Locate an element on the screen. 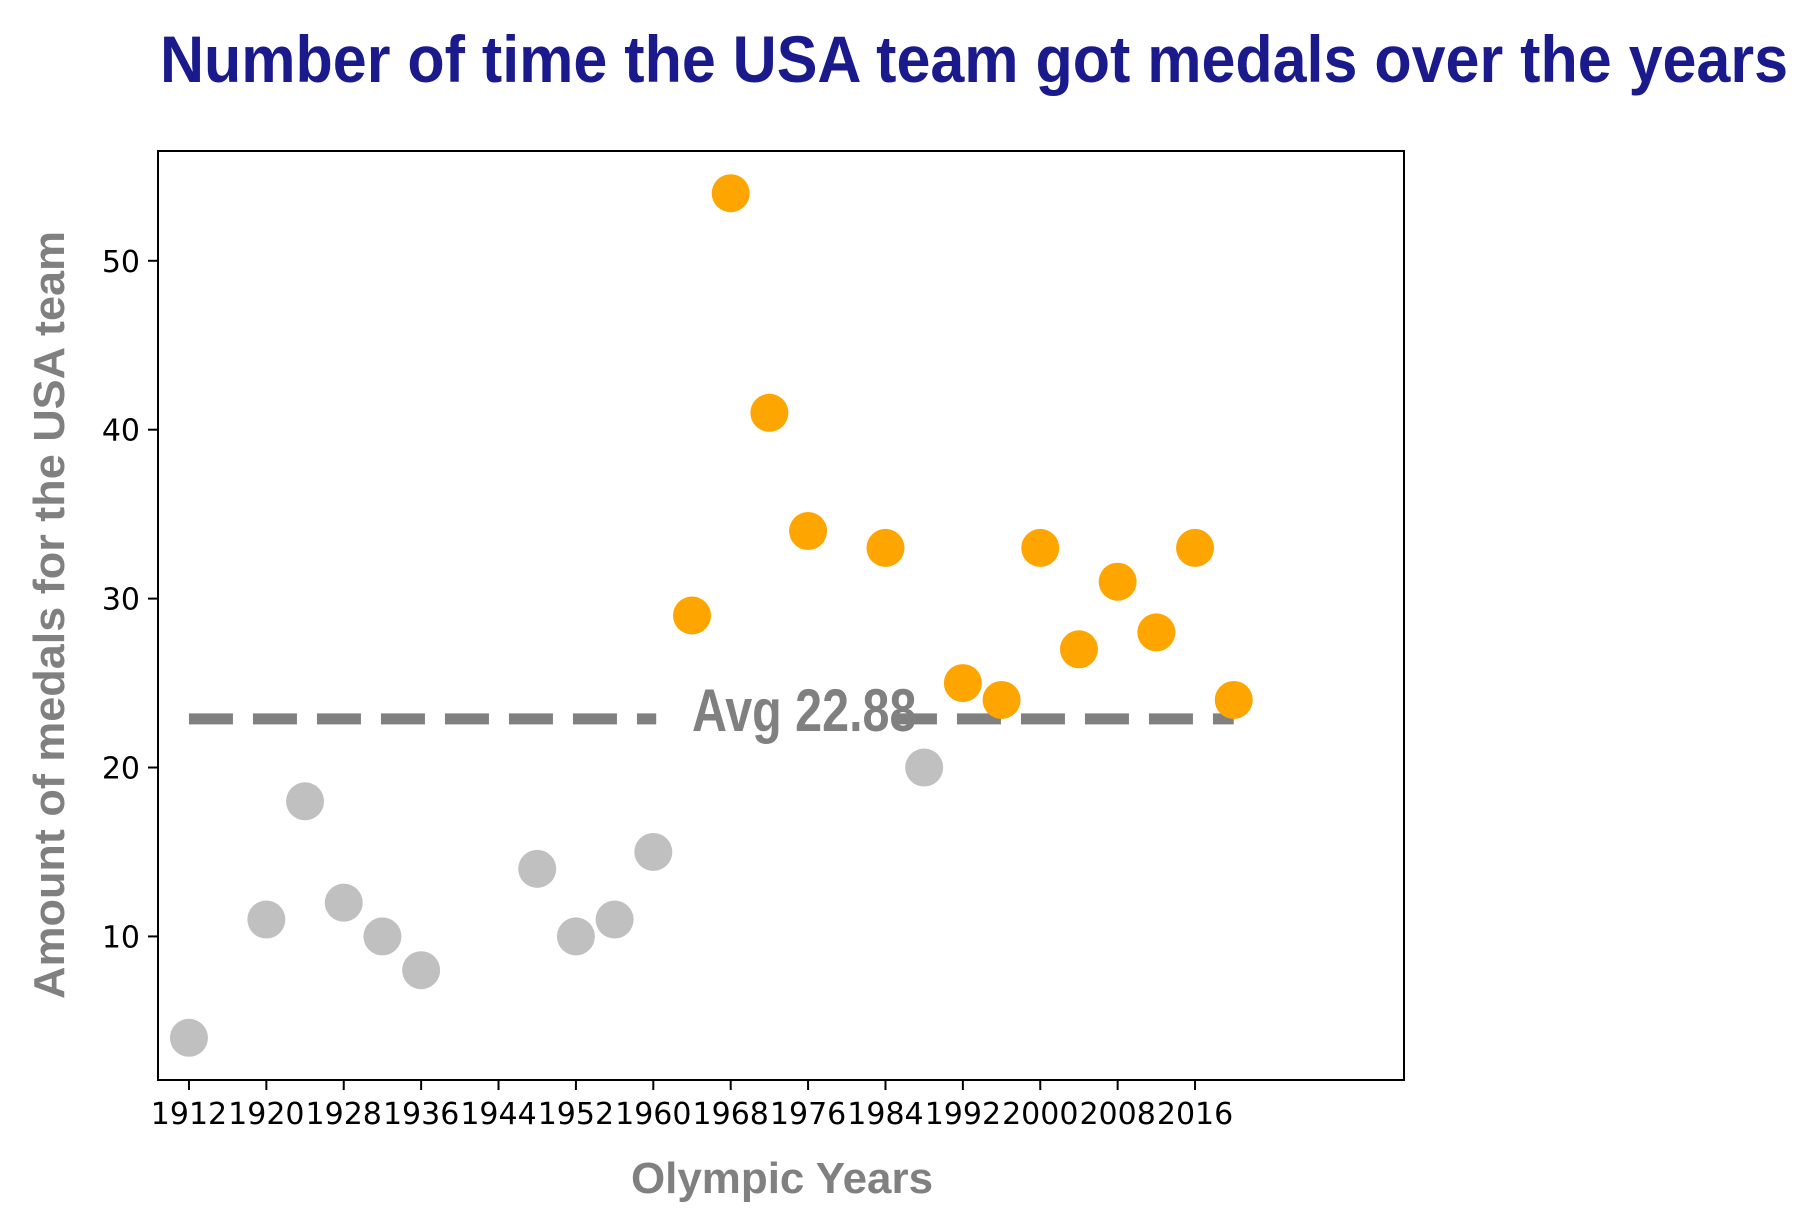 Image resolution: width=1801 pixels, height=1221 pixels. y-axis-ticks: 10 20 30 40 50 is located at coordinates (130, 600).